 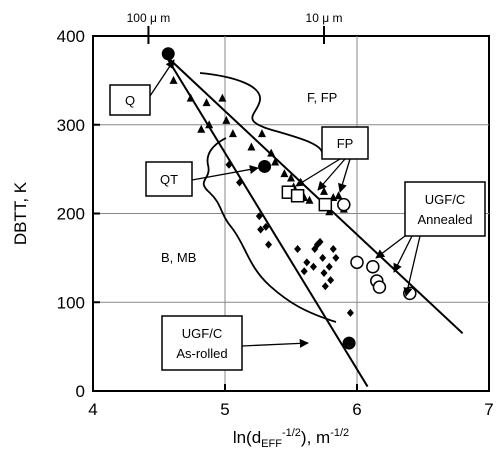 What do you see at coordinates (488, 409) in the screenshot?
I see `x-tick-label: 7` at bounding box center [488, 409].